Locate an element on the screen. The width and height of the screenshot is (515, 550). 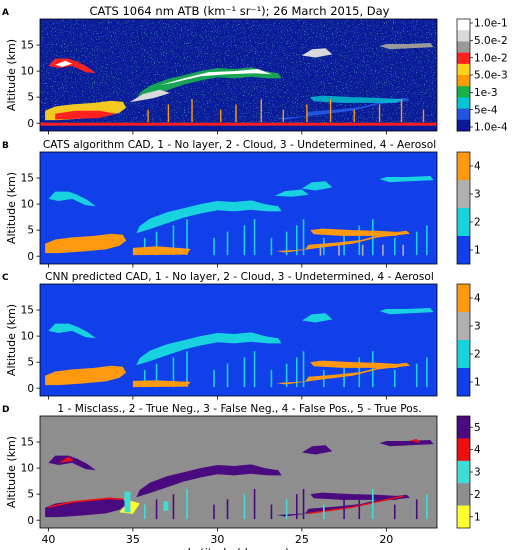
colorbar-c: 4 3 2 1 is located at coordinates (468, 340).